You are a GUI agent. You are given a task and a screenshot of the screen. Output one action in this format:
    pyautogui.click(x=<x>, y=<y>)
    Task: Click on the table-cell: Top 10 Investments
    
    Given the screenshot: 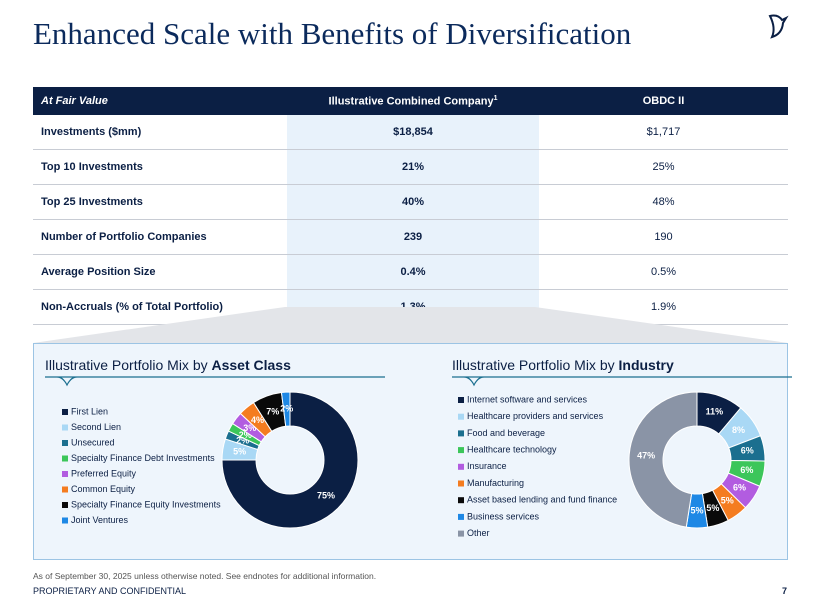 What is the action you would take?
    pyautogui.click(x=160, y=167)
    